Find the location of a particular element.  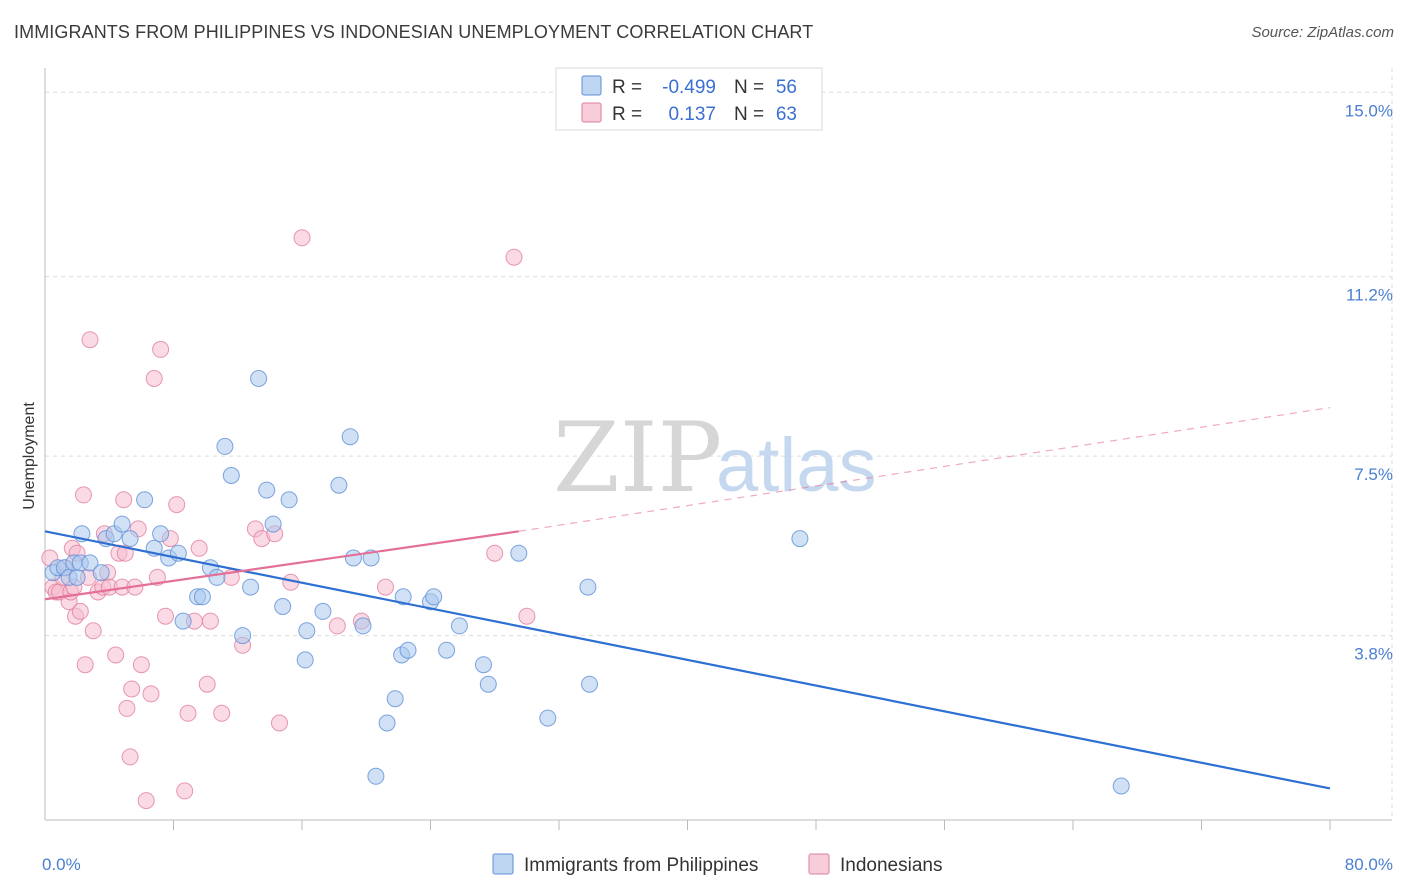

legend-n-label-indonesians: N = is located at coordinates (749, 114).